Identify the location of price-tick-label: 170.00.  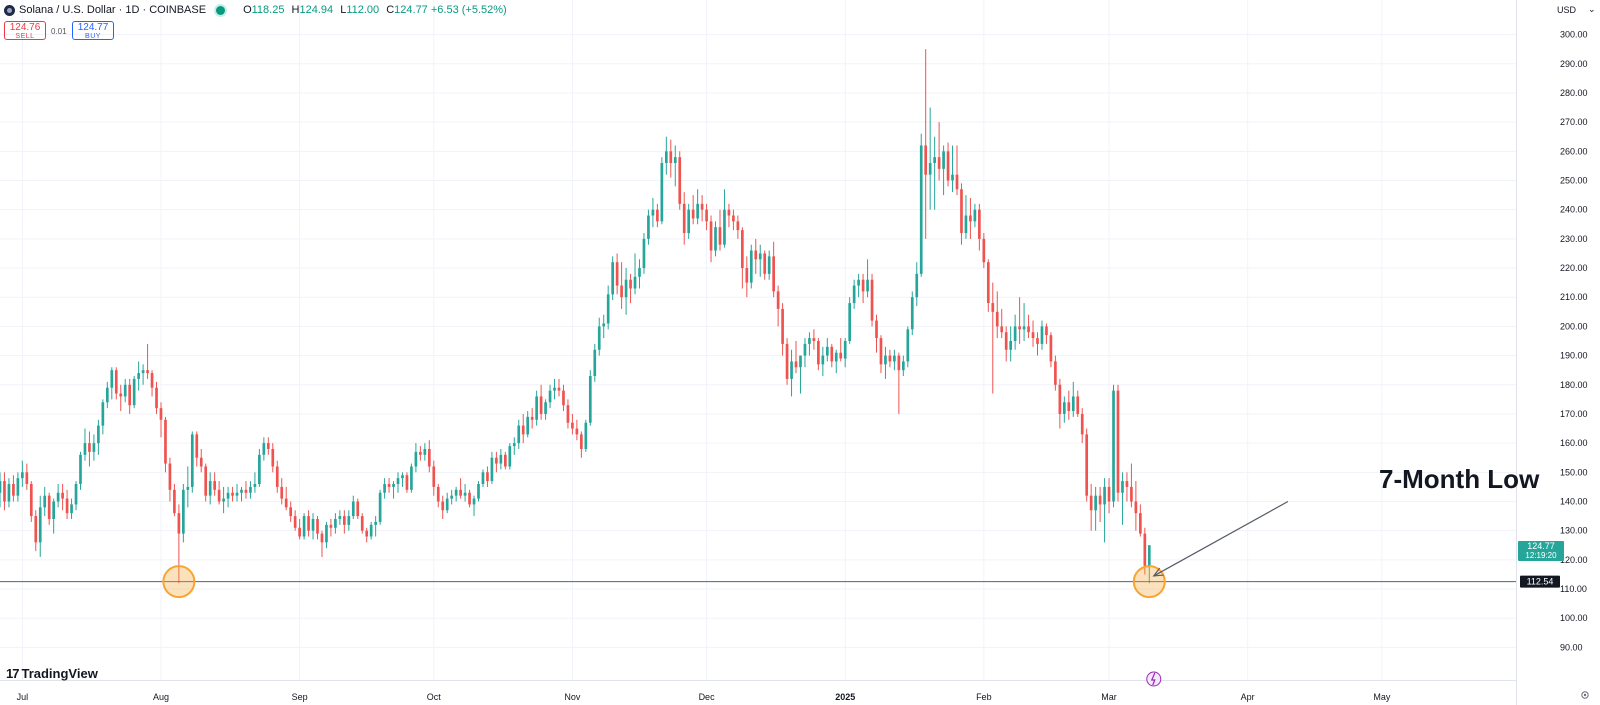
(1574, 414).